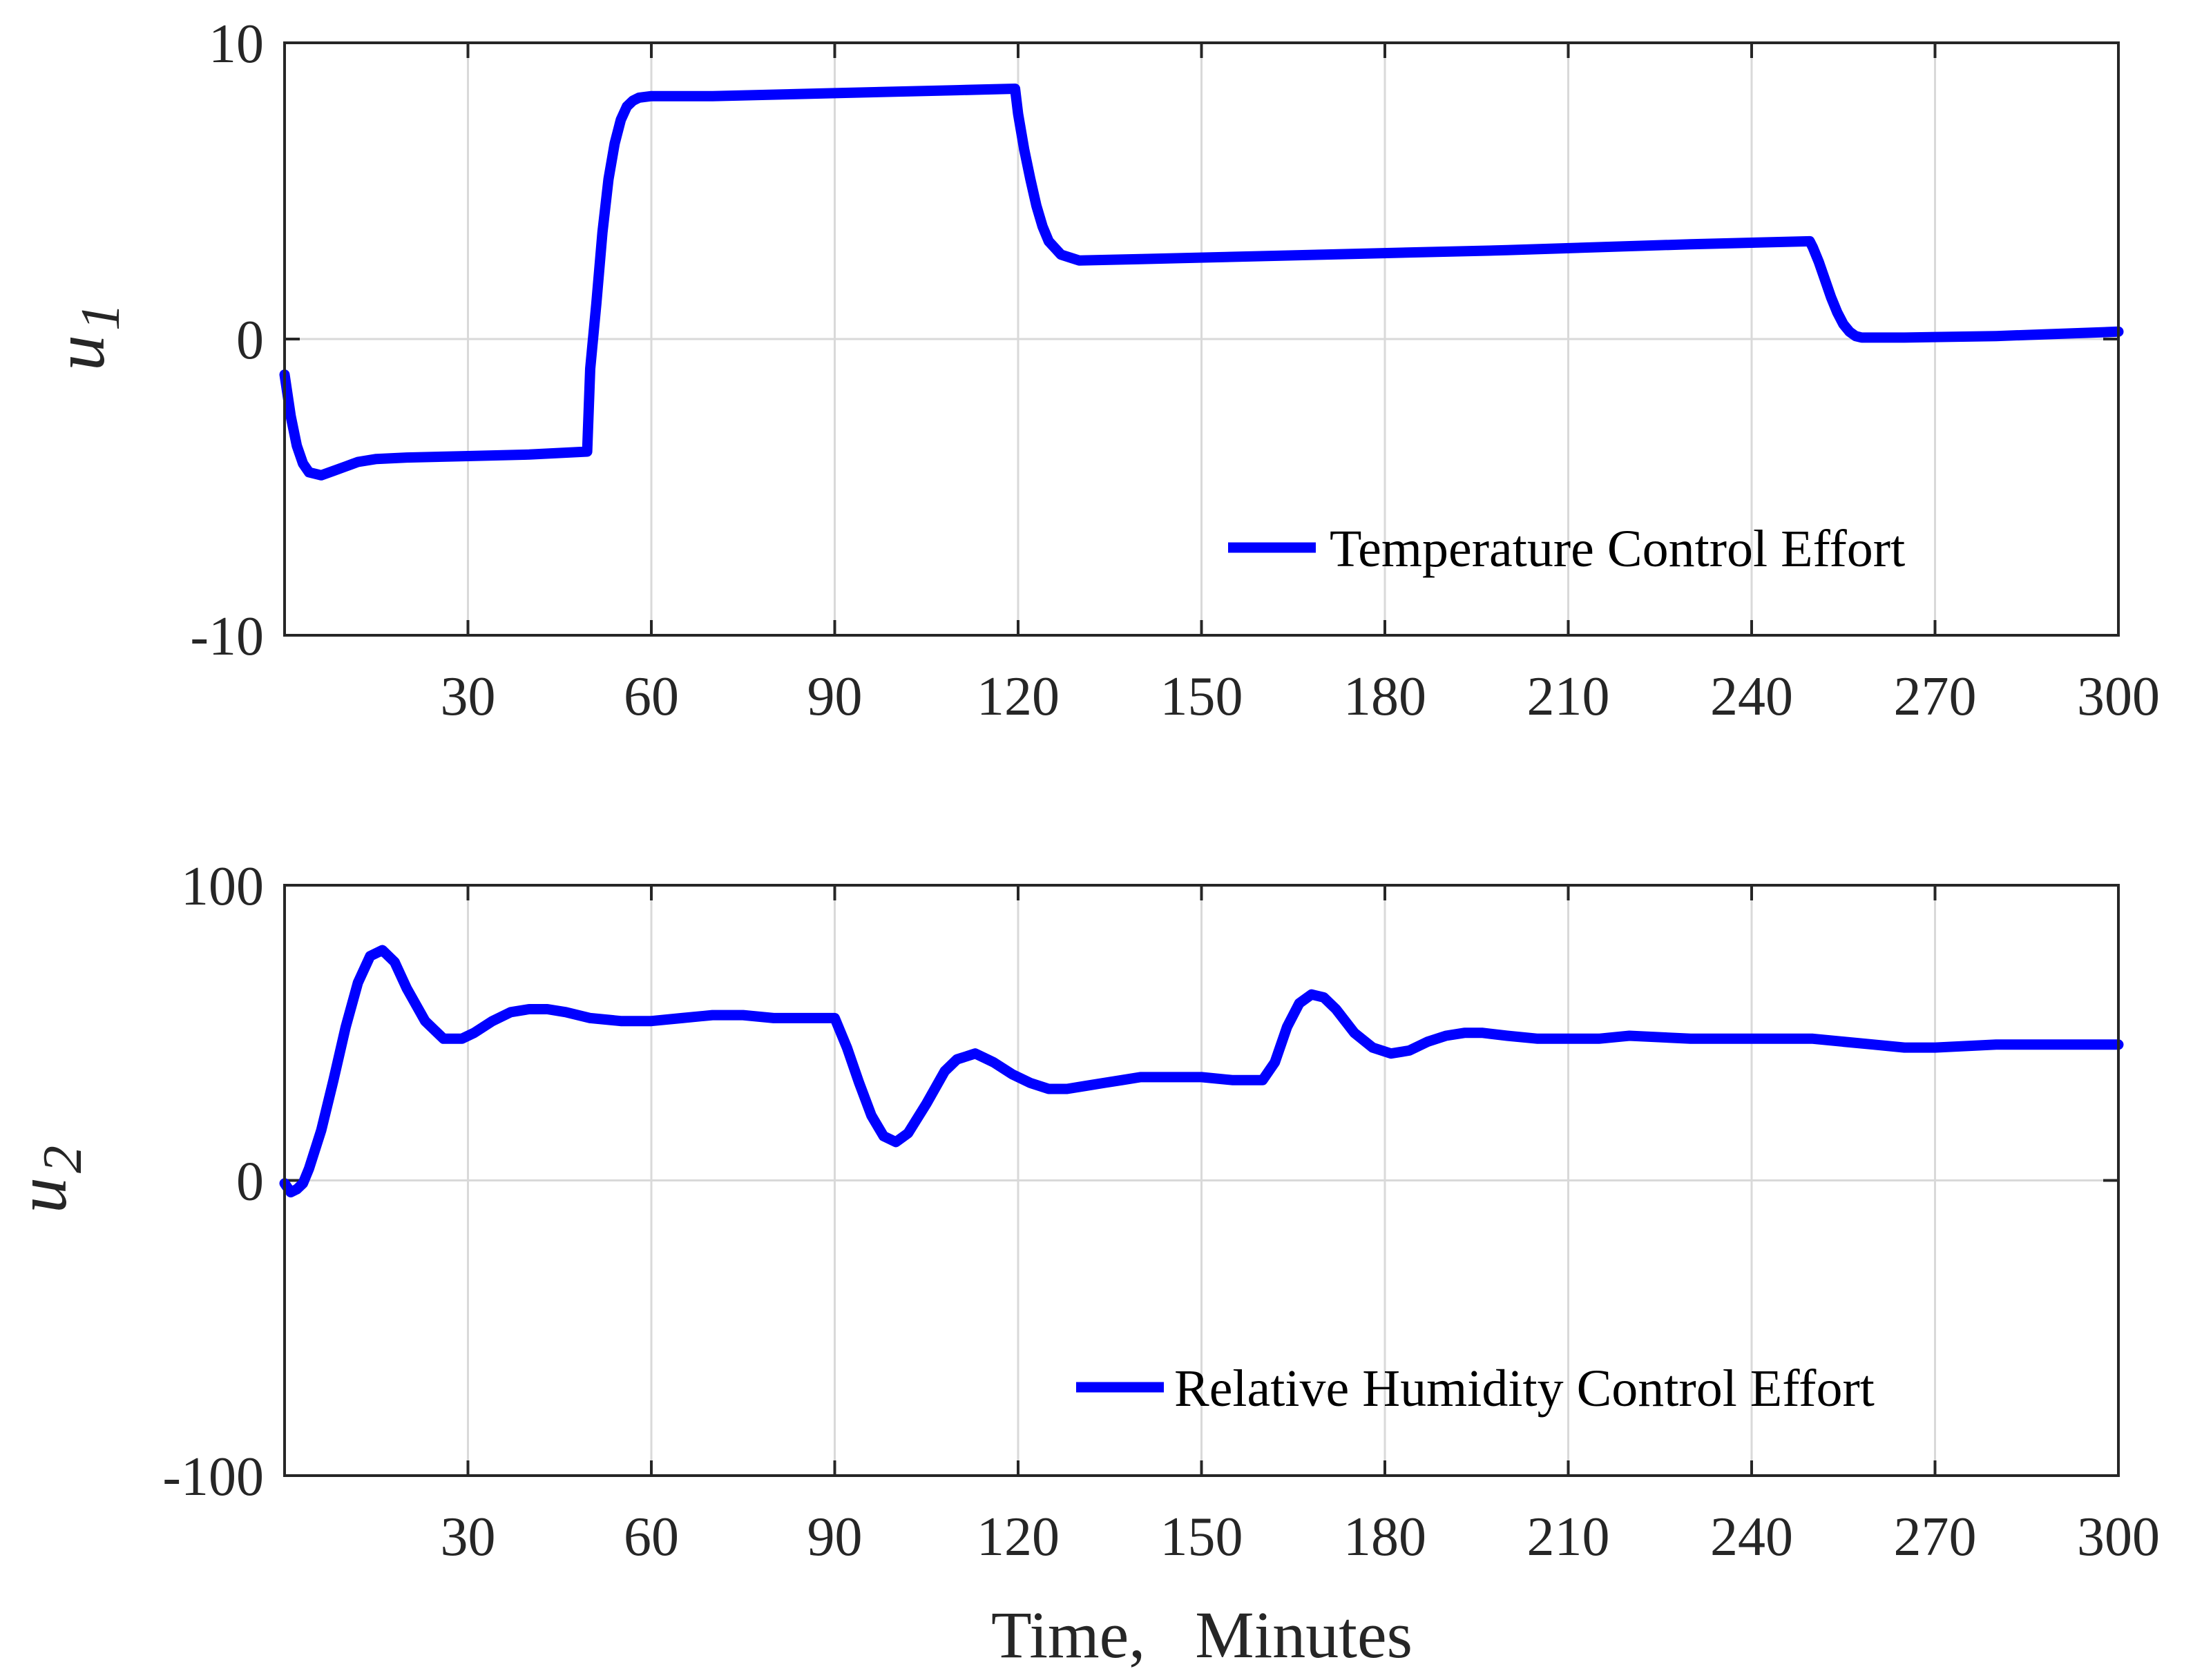 The width and height of the screenshot is (2193, 1680). Describe the element at coordinates (222, 886) in the screenshot. I see `y-tick-label: 100` at that location.